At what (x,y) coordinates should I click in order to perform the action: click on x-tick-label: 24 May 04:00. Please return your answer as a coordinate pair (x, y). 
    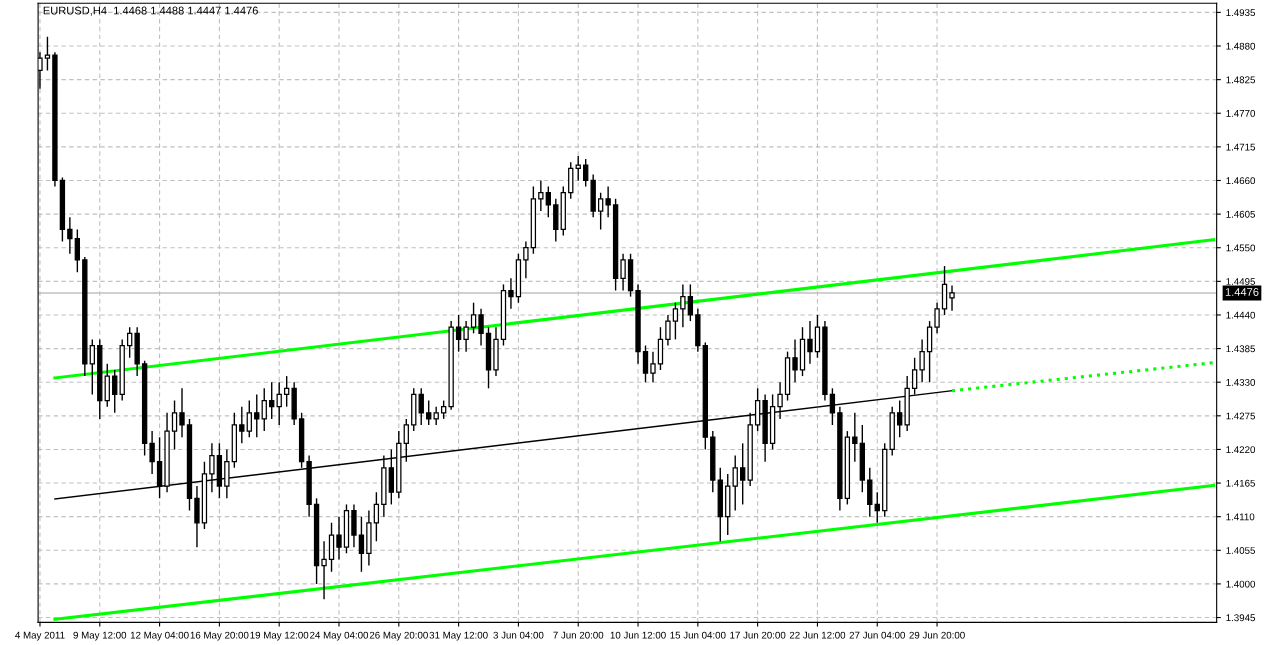
    Looking at the image, I should click on (339, 636).